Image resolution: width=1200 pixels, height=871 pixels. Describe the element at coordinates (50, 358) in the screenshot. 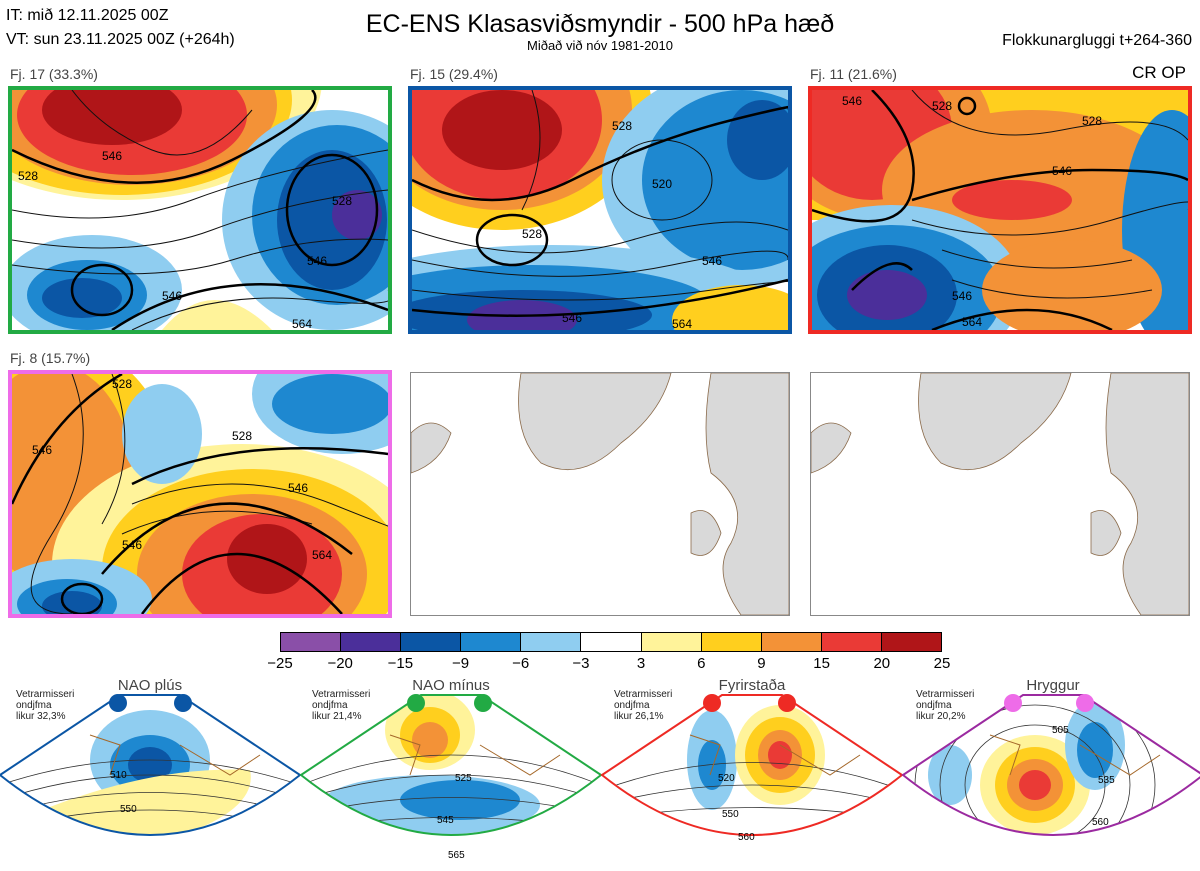

I see `cluster-4-label: Fj. 8 (15.7%)` at that location.